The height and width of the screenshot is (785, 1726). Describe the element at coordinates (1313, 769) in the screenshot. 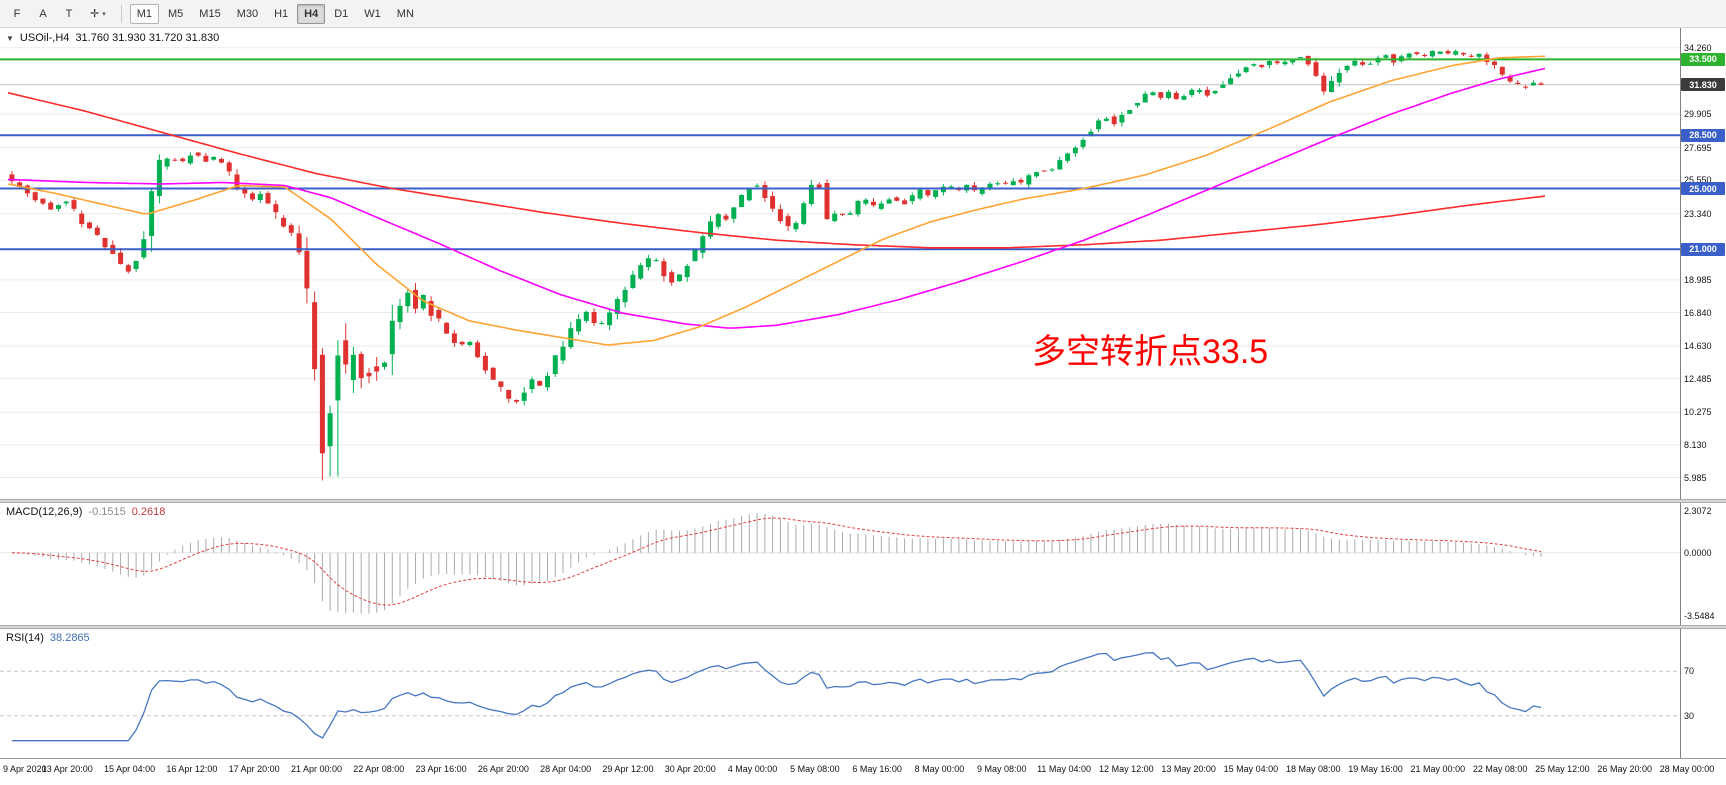

I see `time-axis-label: 18 May 08:00` at that location.